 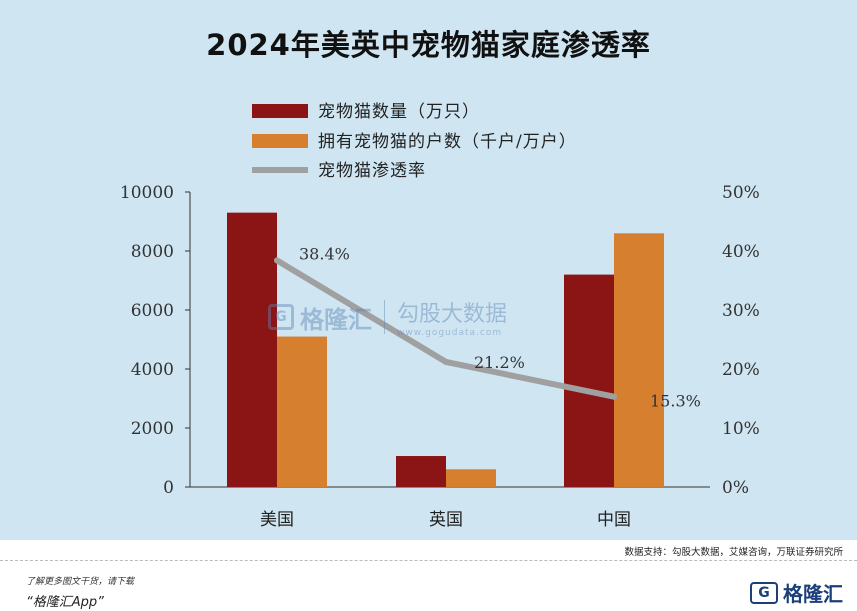 I want to click on watermark-partner: 勾股大数据 www.gogudata.com, so click(x=452, y=320).